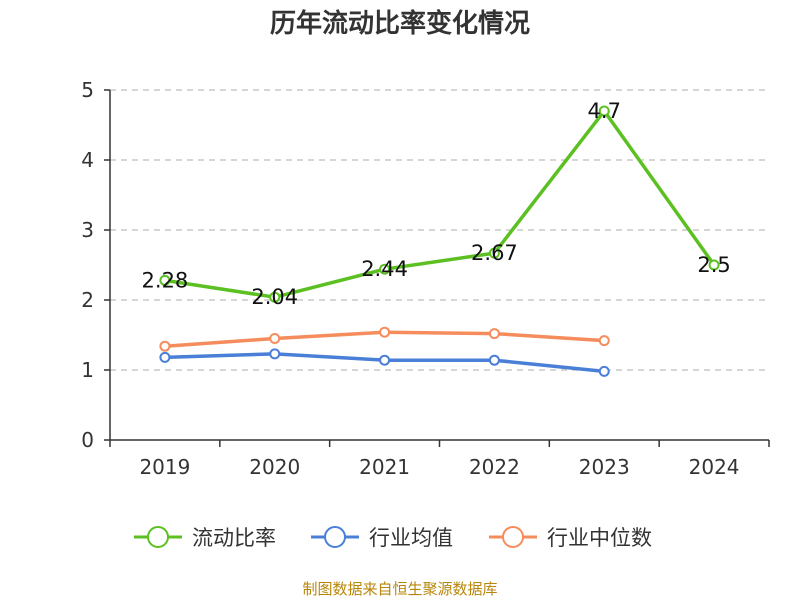 This screenshot has height=600, width=800. What do you see at coordinates (714, 467) in the screenshot?
I see `x-tick-label: 2024` at bounding box center [714, 467].